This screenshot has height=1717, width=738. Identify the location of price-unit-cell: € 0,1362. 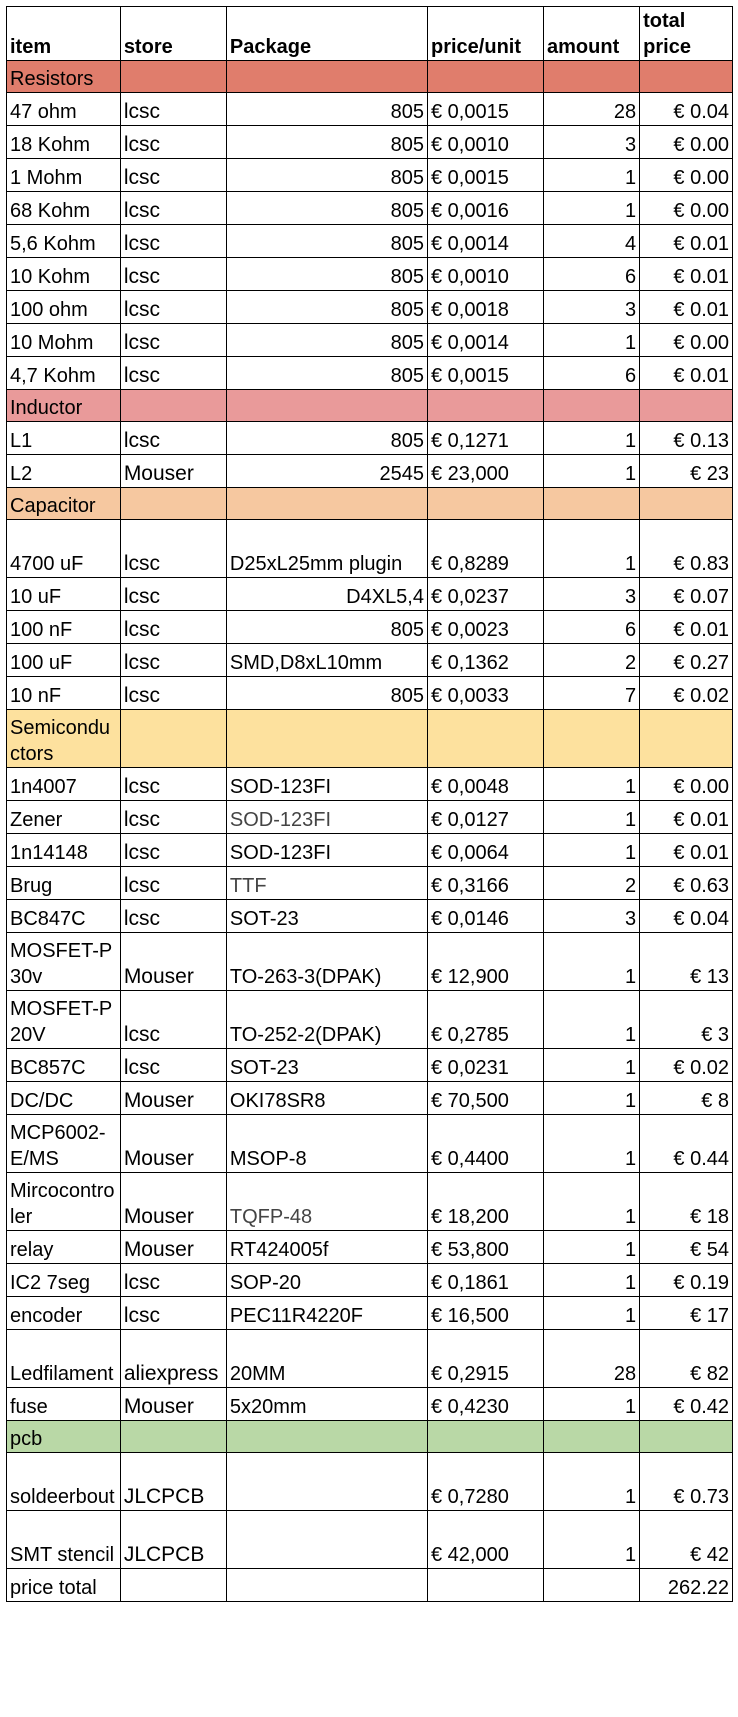
(485, 660).